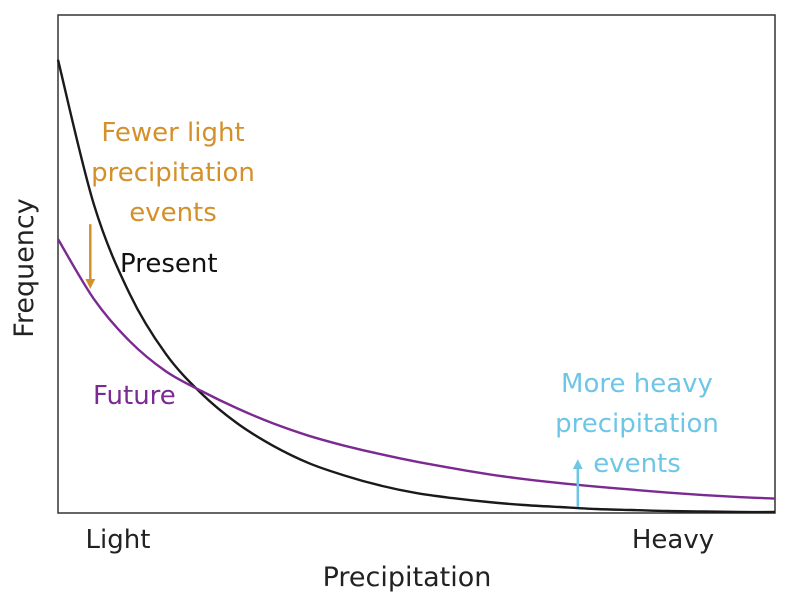  Describe the element at coordinates (118, 540) in the screenshot. I see `x-tick-label-light: Light` at that location.